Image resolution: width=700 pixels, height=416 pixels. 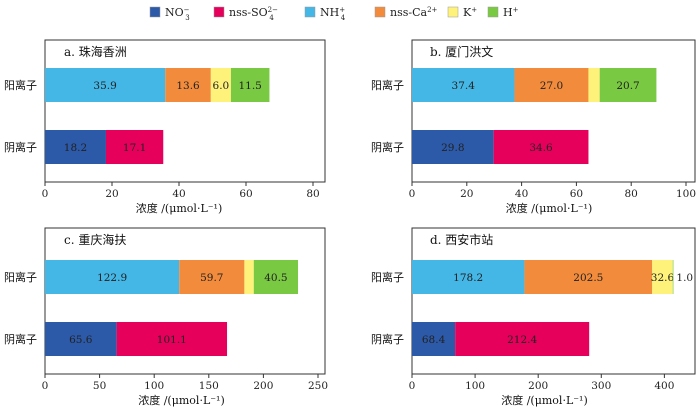 I want to click on data-label: 68.4, so click(x=434, y=340).